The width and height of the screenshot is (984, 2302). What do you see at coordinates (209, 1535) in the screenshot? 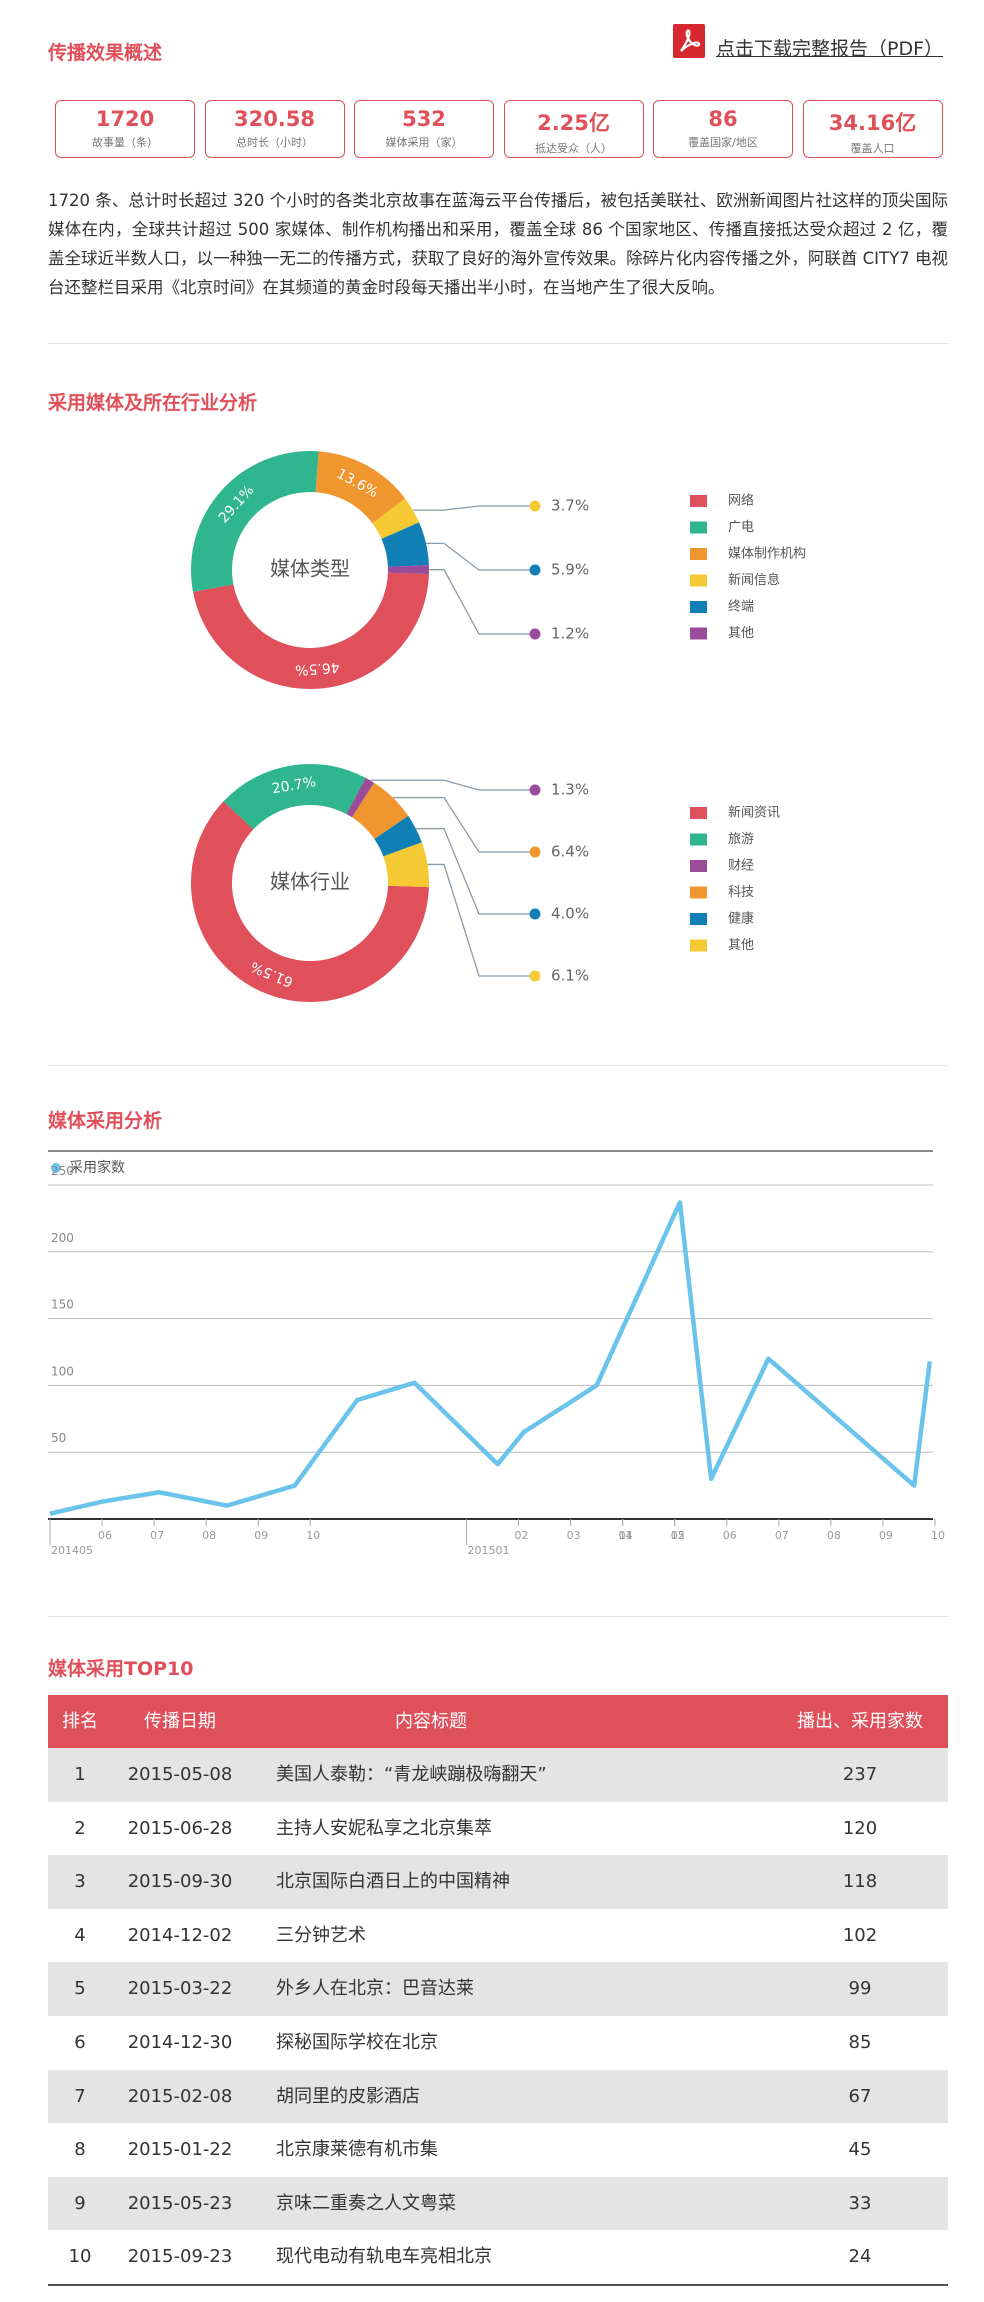
I see `x-tick-label: 08` at bounding box center [209, 1535].